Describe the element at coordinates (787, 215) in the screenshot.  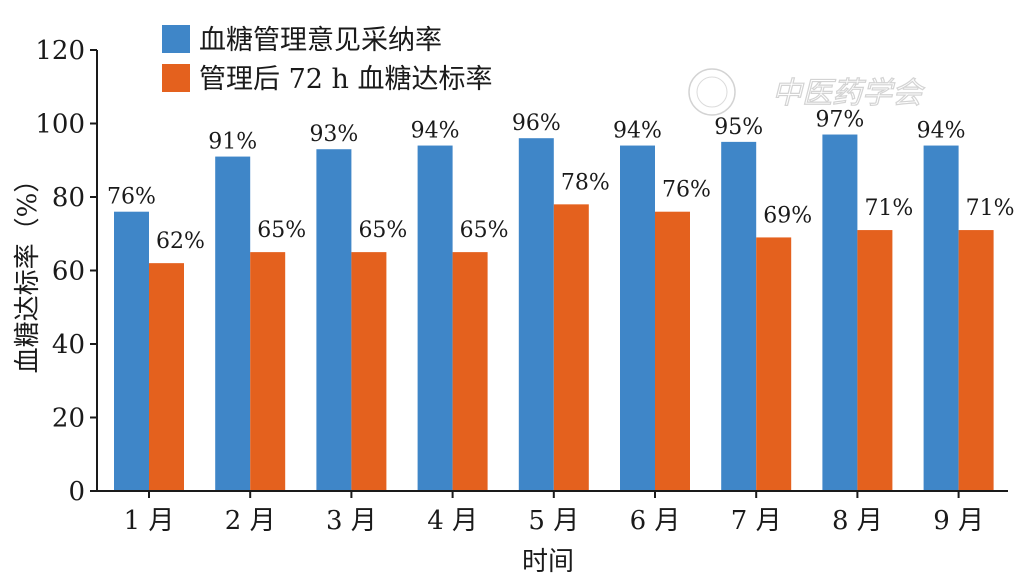
I see `data-label-compliance-7: 69%` at that location.